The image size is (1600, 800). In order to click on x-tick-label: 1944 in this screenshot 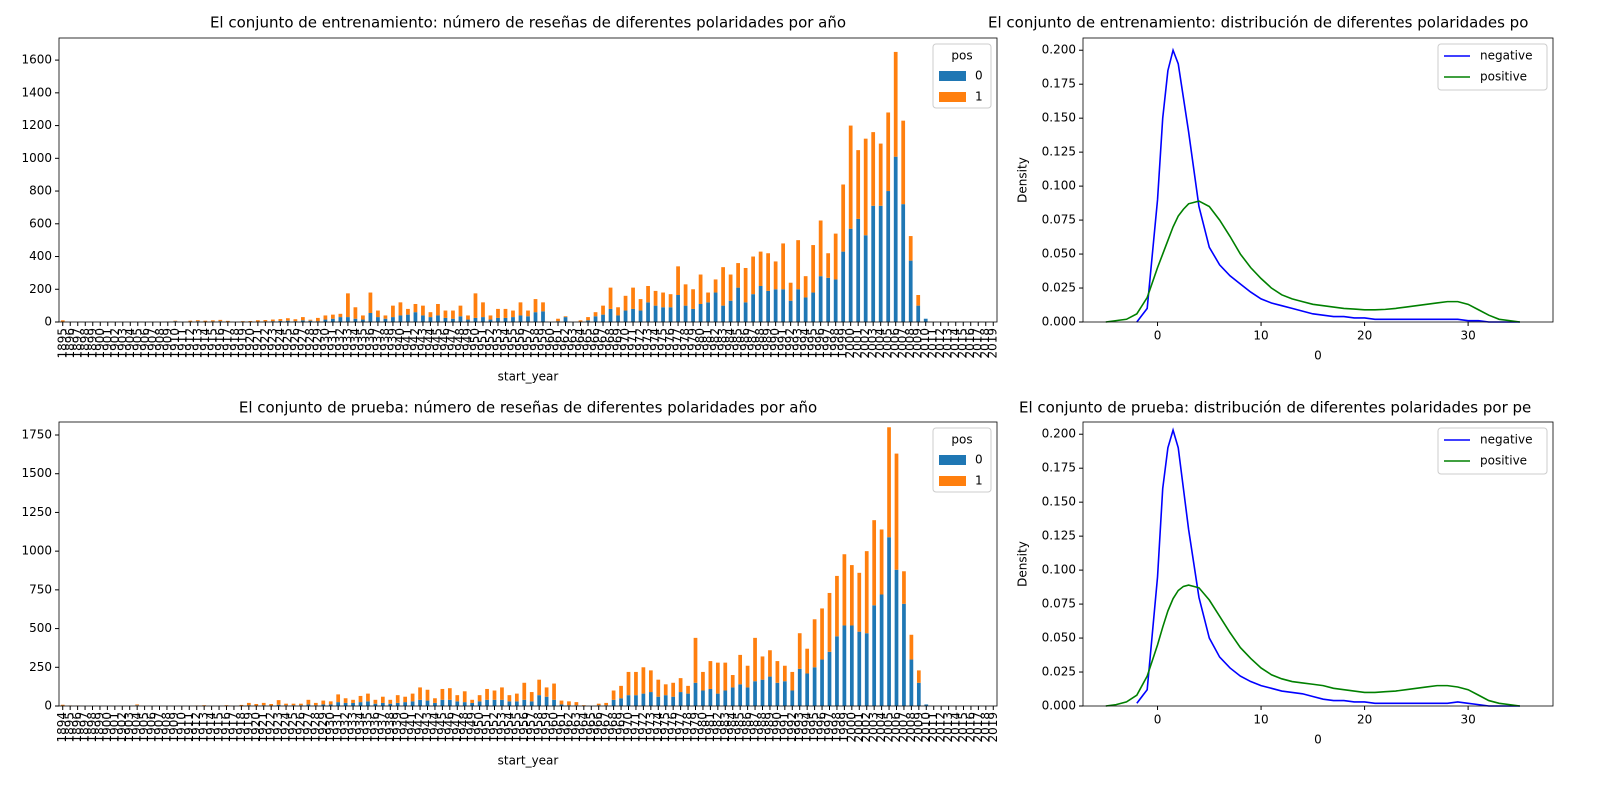, I will do `click(430, 343)`.